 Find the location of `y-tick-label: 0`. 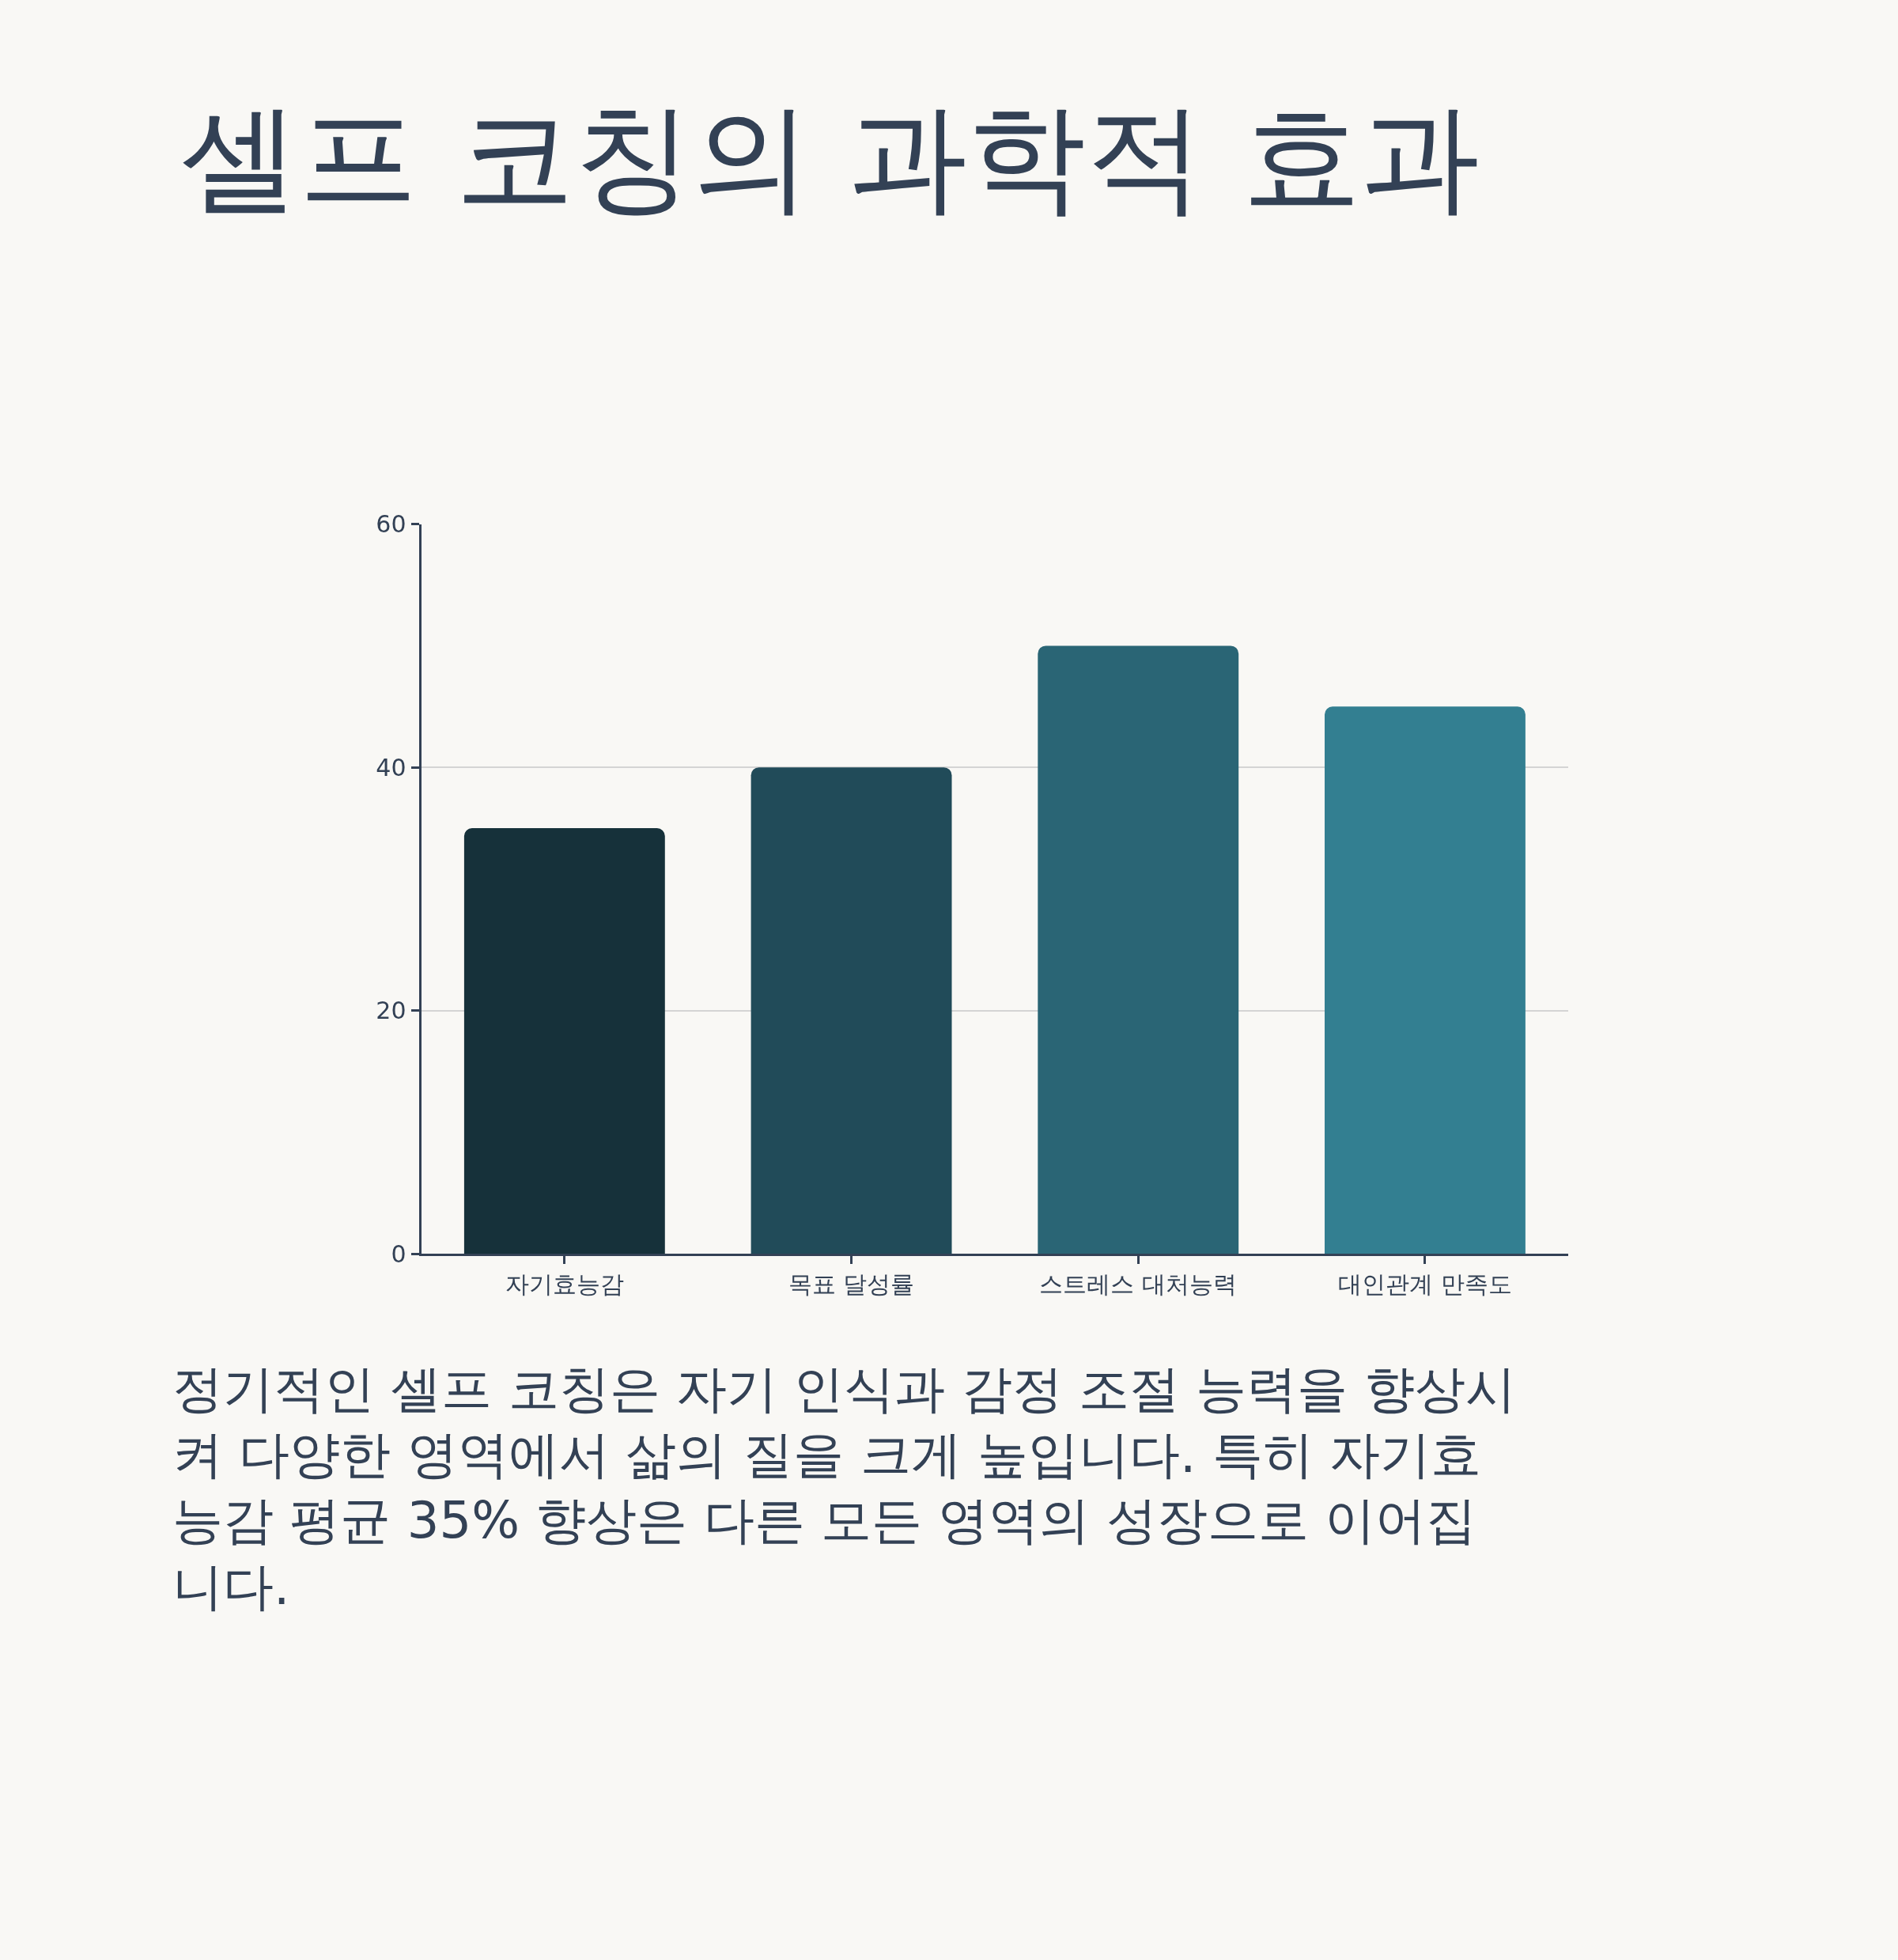

y-tick-label: 0 is located at coordinates (399, 1253).